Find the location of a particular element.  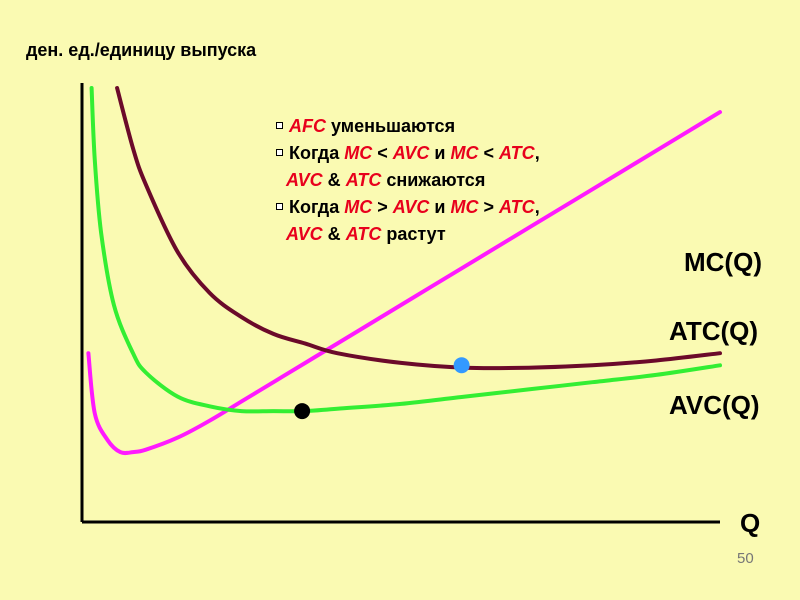

note-line: AVC & ATC снижаются is located at coordinates (408, 180).